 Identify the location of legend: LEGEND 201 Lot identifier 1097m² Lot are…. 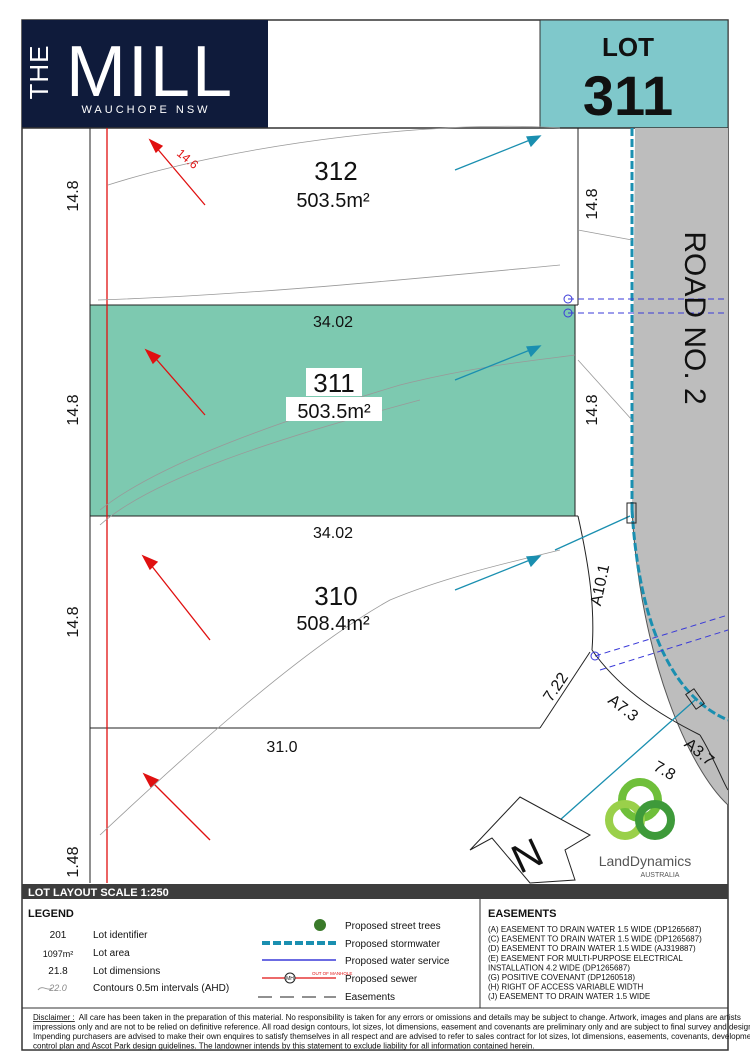
(239, 955).